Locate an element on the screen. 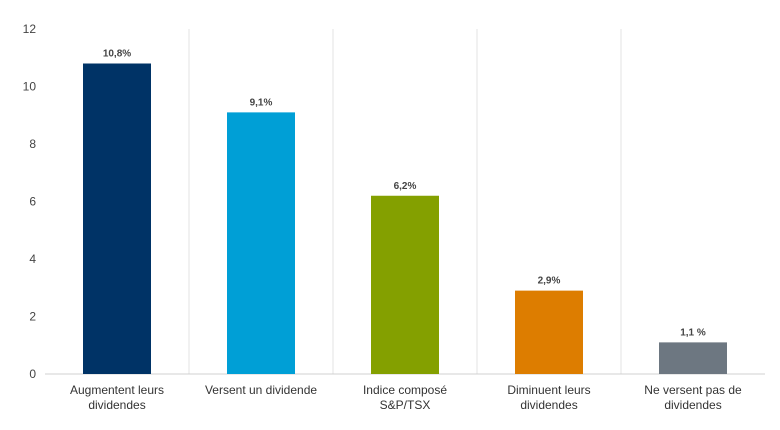 This screenshot has height=430, width=780. category-label: Indice composé is located at coordinates (405, 390).